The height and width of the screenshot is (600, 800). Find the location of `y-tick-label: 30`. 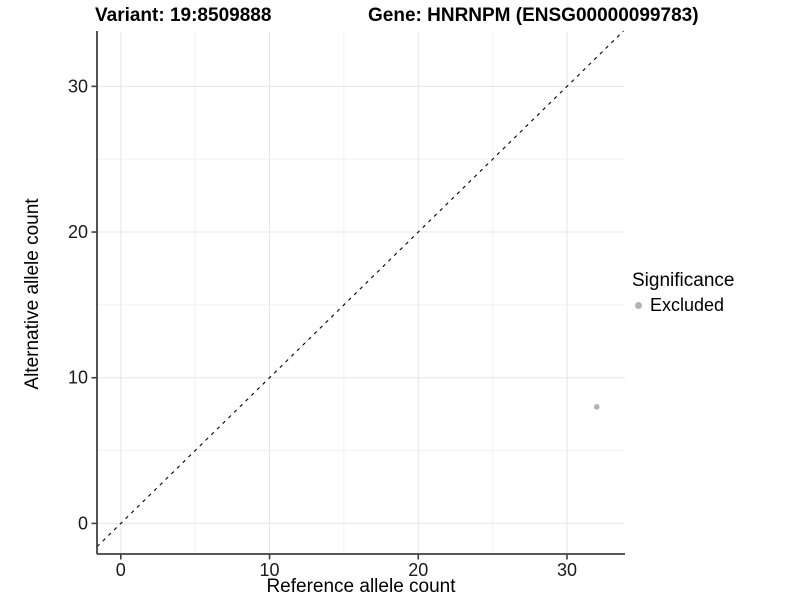

y-tick-label: 30 is located at coordinates (78, 86).